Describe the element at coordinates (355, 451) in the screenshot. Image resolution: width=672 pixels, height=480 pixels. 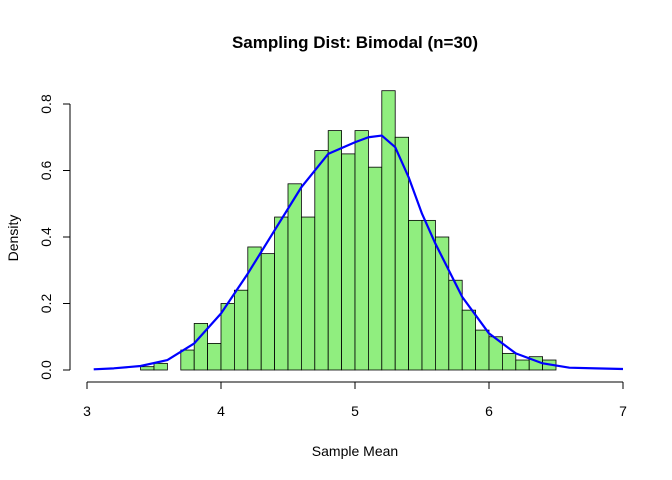
I see `x-axis-label: Sample Mean` at that location.